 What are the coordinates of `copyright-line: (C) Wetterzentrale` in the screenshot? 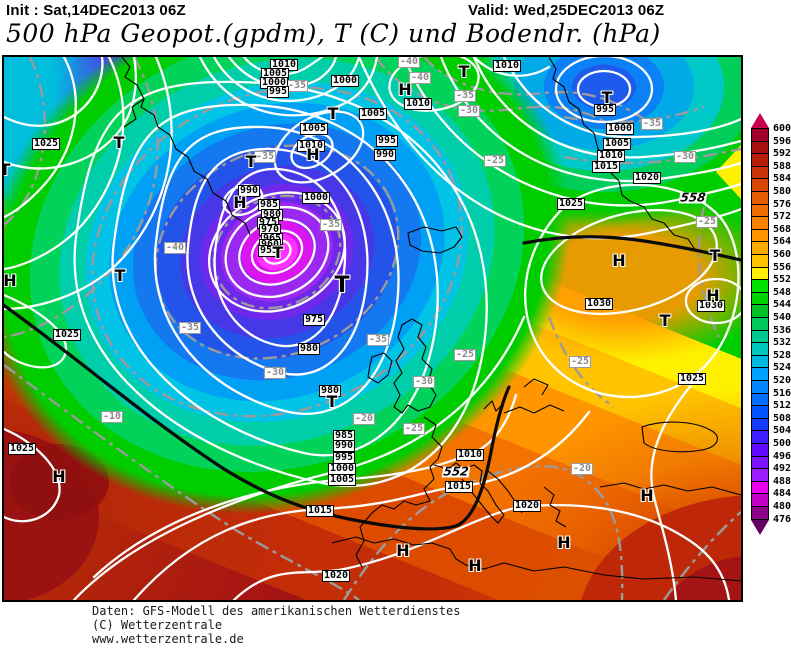 It's located at (157, 625).